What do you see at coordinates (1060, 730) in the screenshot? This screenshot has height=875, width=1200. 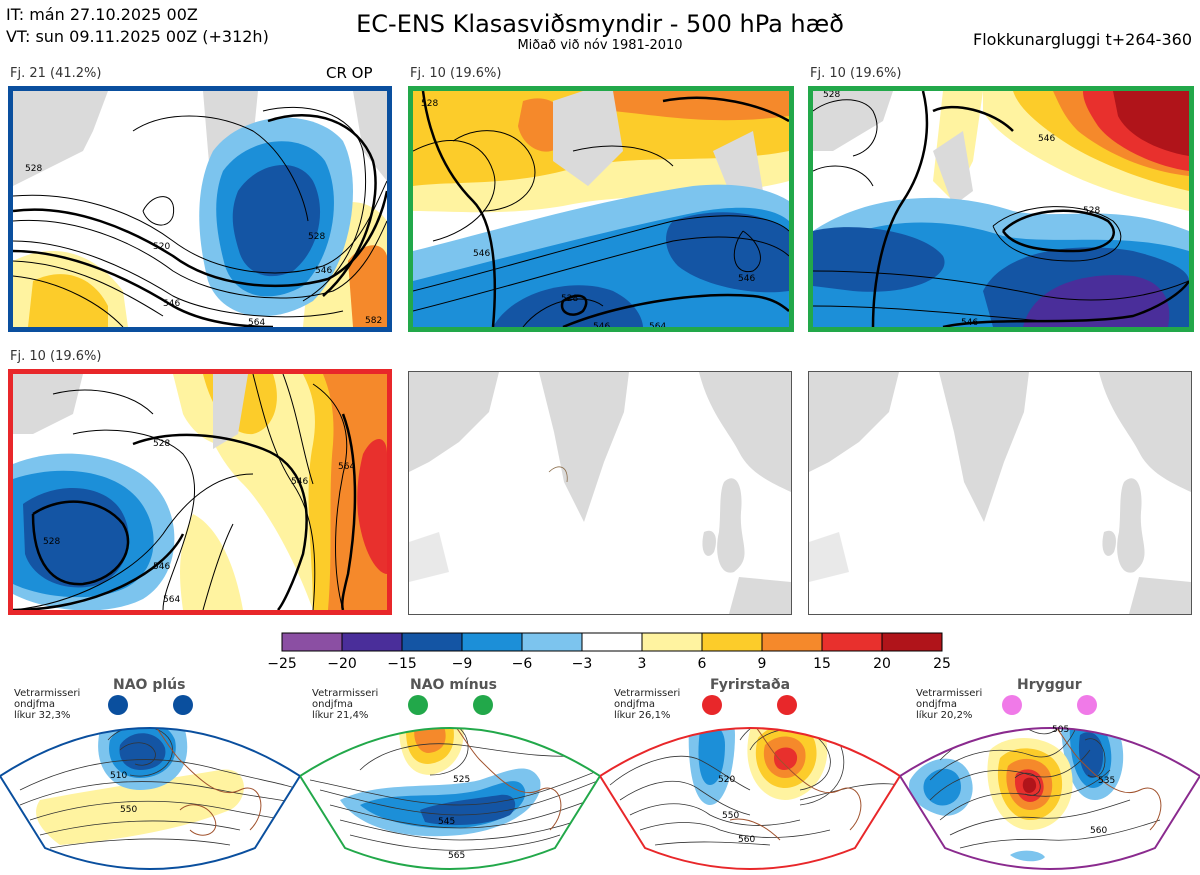 I see `regime-4-contour: 505` at bounding box center [1060, 730].